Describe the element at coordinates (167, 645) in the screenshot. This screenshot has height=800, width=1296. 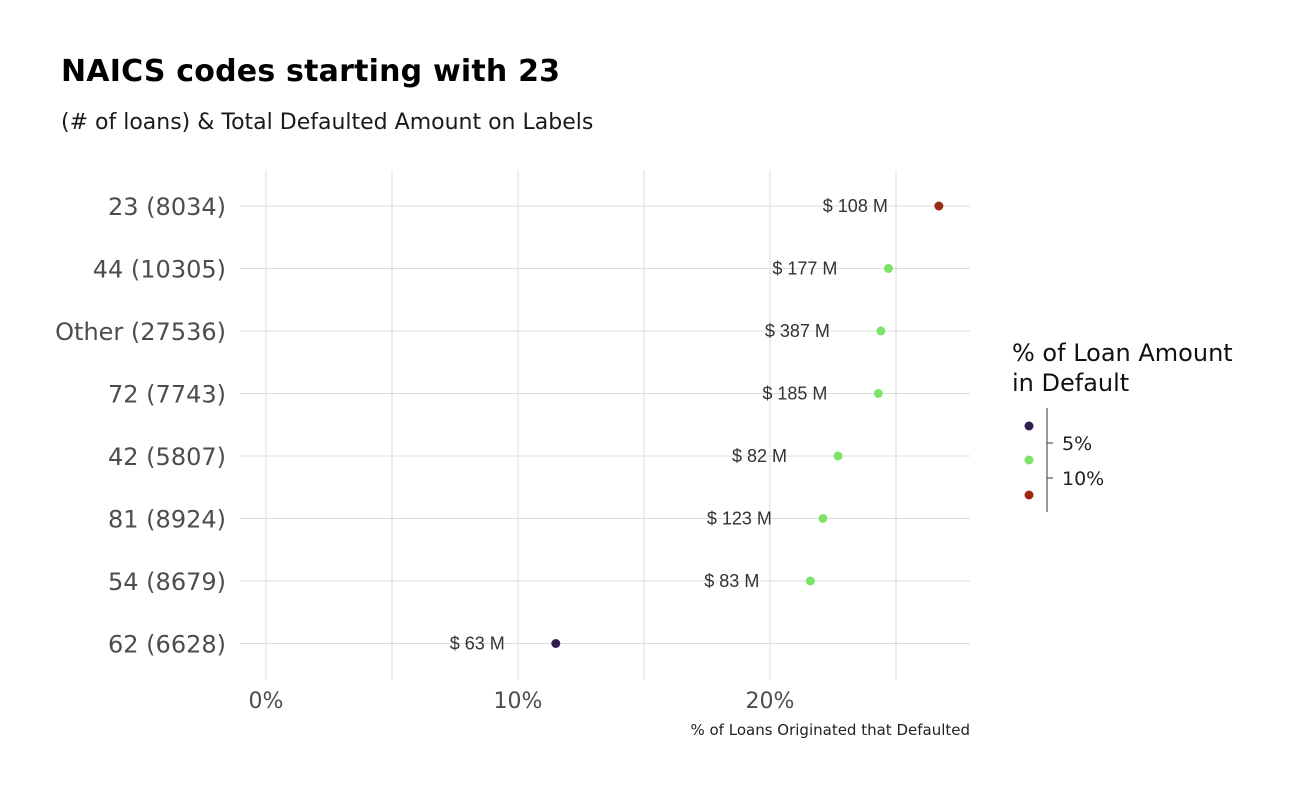
I see `y-category-label: 62 (6628)` at that location.